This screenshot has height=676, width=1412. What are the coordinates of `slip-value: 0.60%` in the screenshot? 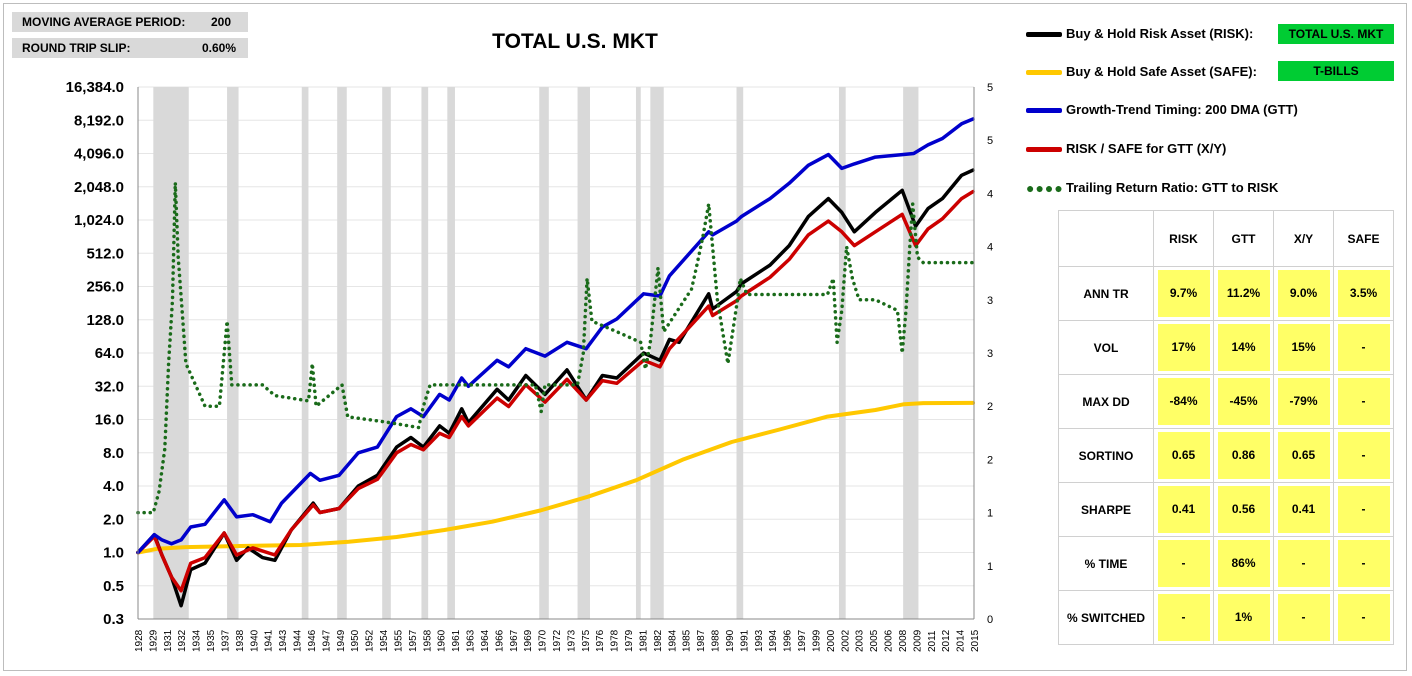 It's located at (218, 48).